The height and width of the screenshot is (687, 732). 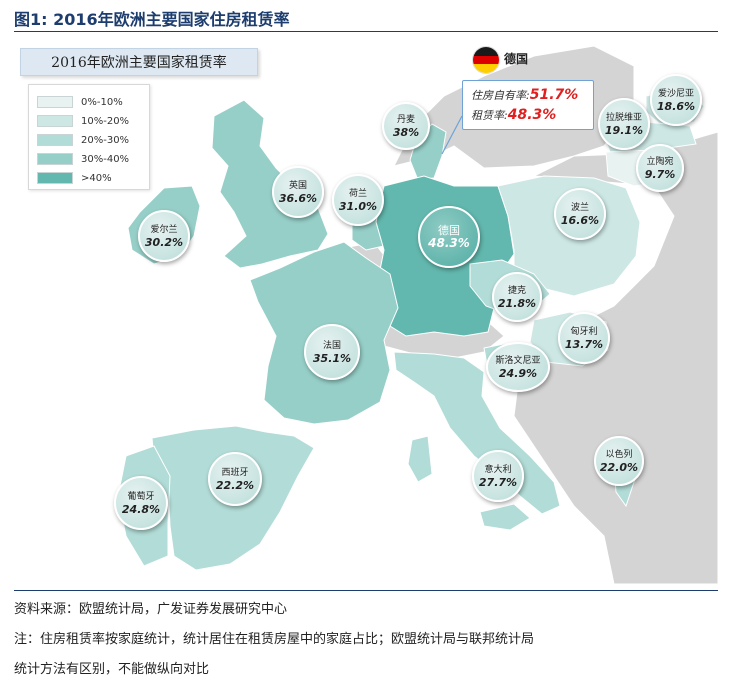 What do you see at coordinates (152, 19) in the screenshot?
I see `figure-title: 图1: 2016年欧洲主要国家住房租赁率` at bounding box center [152, 19].